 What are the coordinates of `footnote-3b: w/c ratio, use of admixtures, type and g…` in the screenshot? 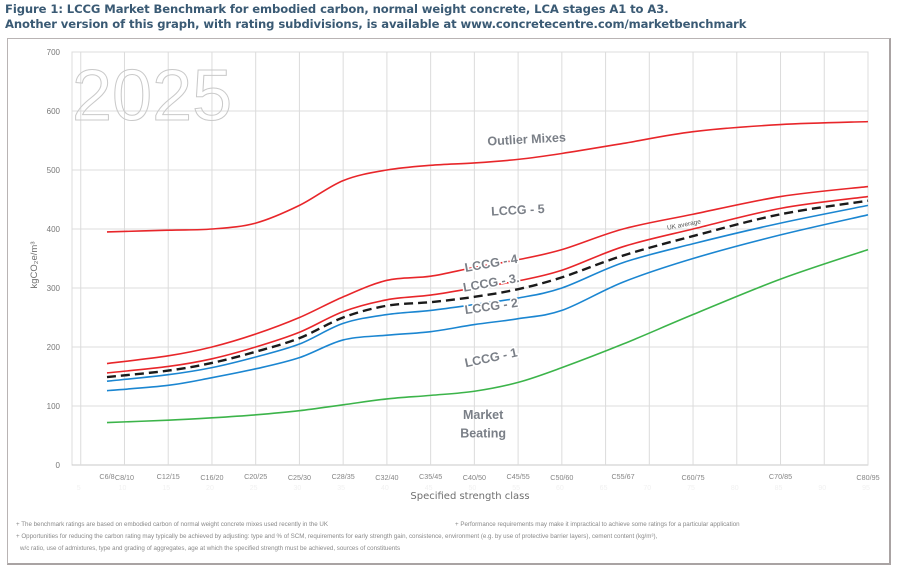 It's located at (210, 548).